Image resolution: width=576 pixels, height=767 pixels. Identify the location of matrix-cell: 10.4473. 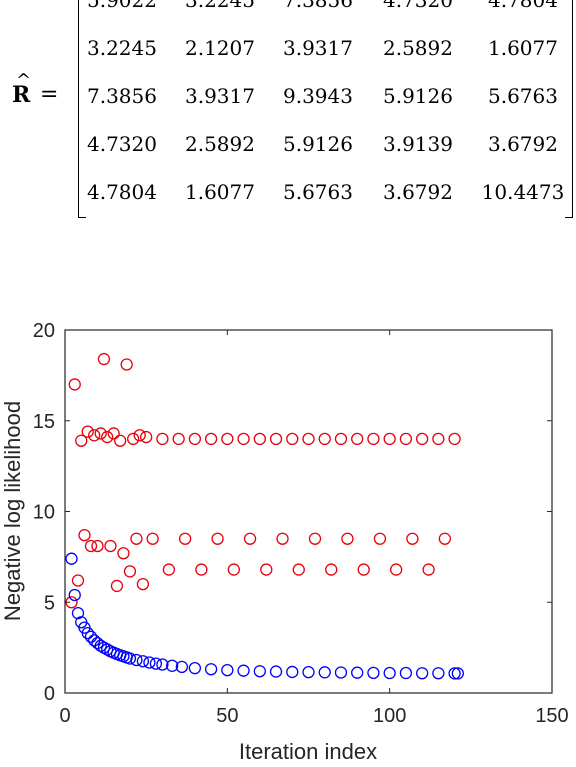
(523, 192).